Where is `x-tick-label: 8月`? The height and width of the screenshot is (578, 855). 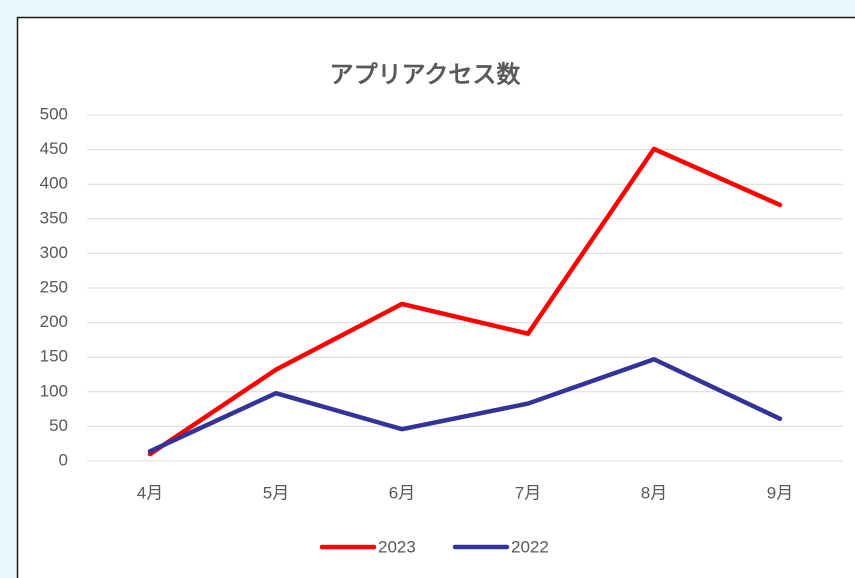
x-tick-label: 8月 is located at coordinates (654, 492).